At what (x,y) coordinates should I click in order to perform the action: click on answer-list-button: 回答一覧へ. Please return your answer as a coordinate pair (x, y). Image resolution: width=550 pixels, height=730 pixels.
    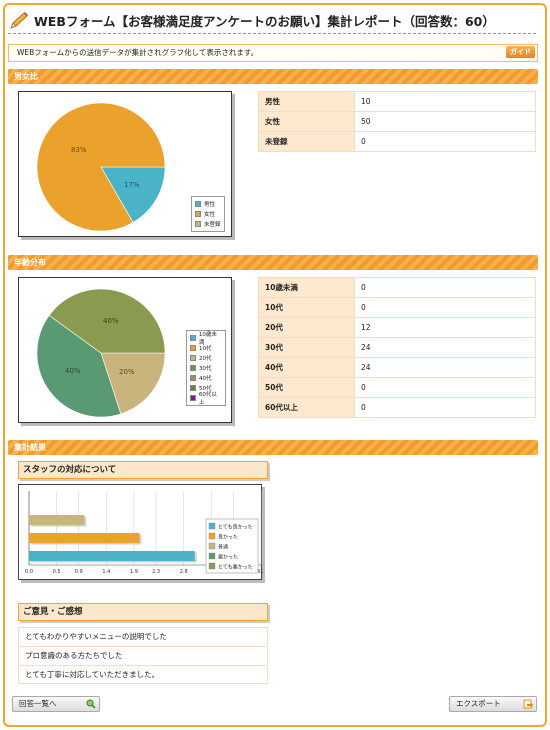
    Looking at the image, I should click on (56, 704).